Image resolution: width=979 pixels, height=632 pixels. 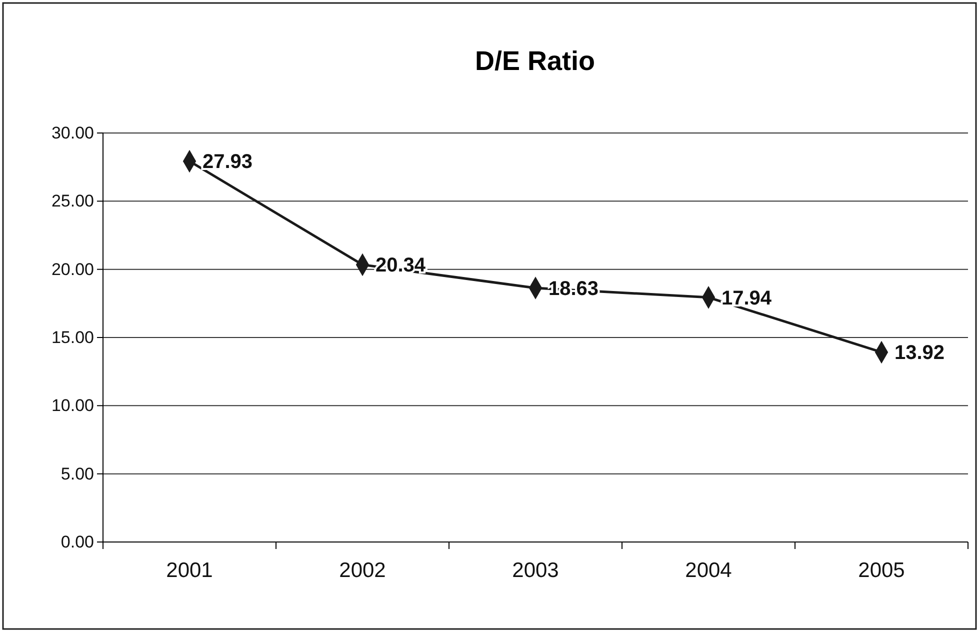 I want to click on y-tick-label: 10.00, so click(x=72, y=406).